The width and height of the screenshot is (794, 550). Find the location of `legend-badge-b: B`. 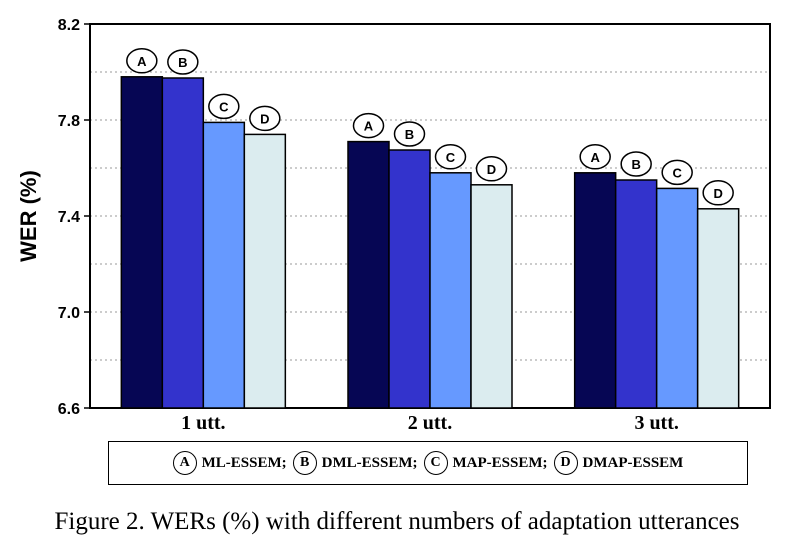

legend-badge-b: B is located at coordinates (304, 463).